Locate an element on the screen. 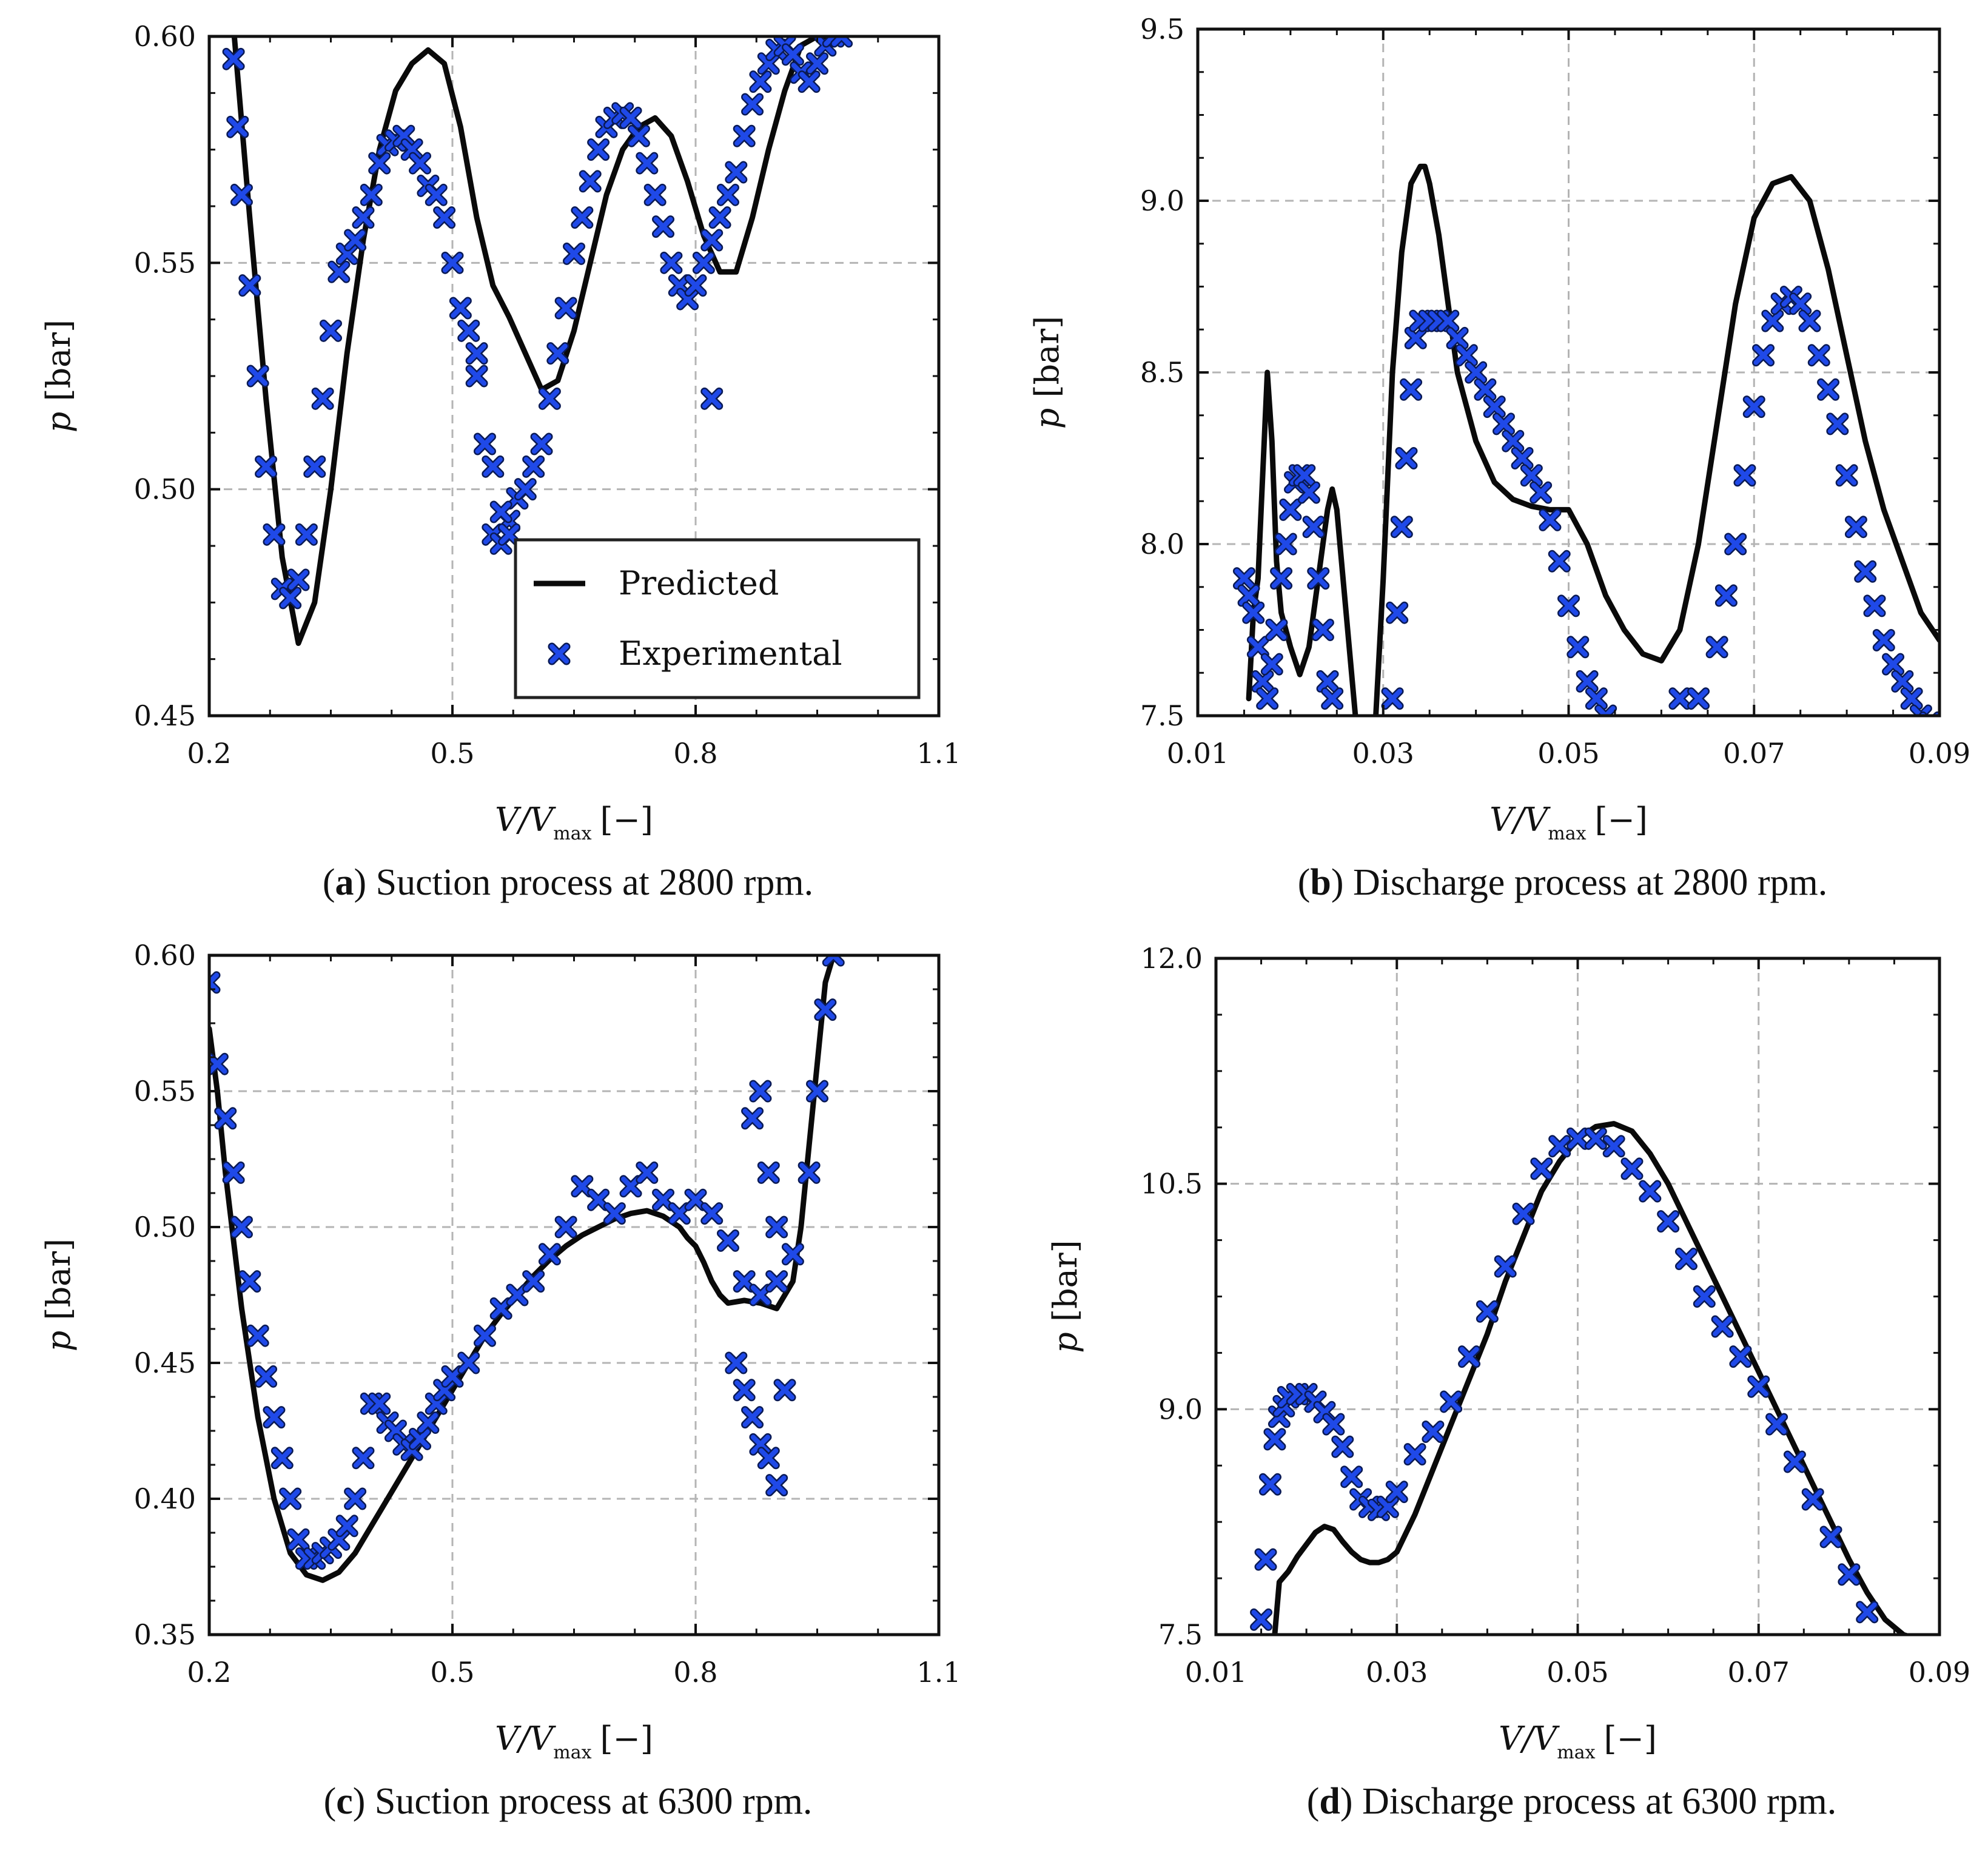 The height and width of the screenshot is (1853, 1988). y-tick-label: 9.0 is located at coordinates (1180, 1409).